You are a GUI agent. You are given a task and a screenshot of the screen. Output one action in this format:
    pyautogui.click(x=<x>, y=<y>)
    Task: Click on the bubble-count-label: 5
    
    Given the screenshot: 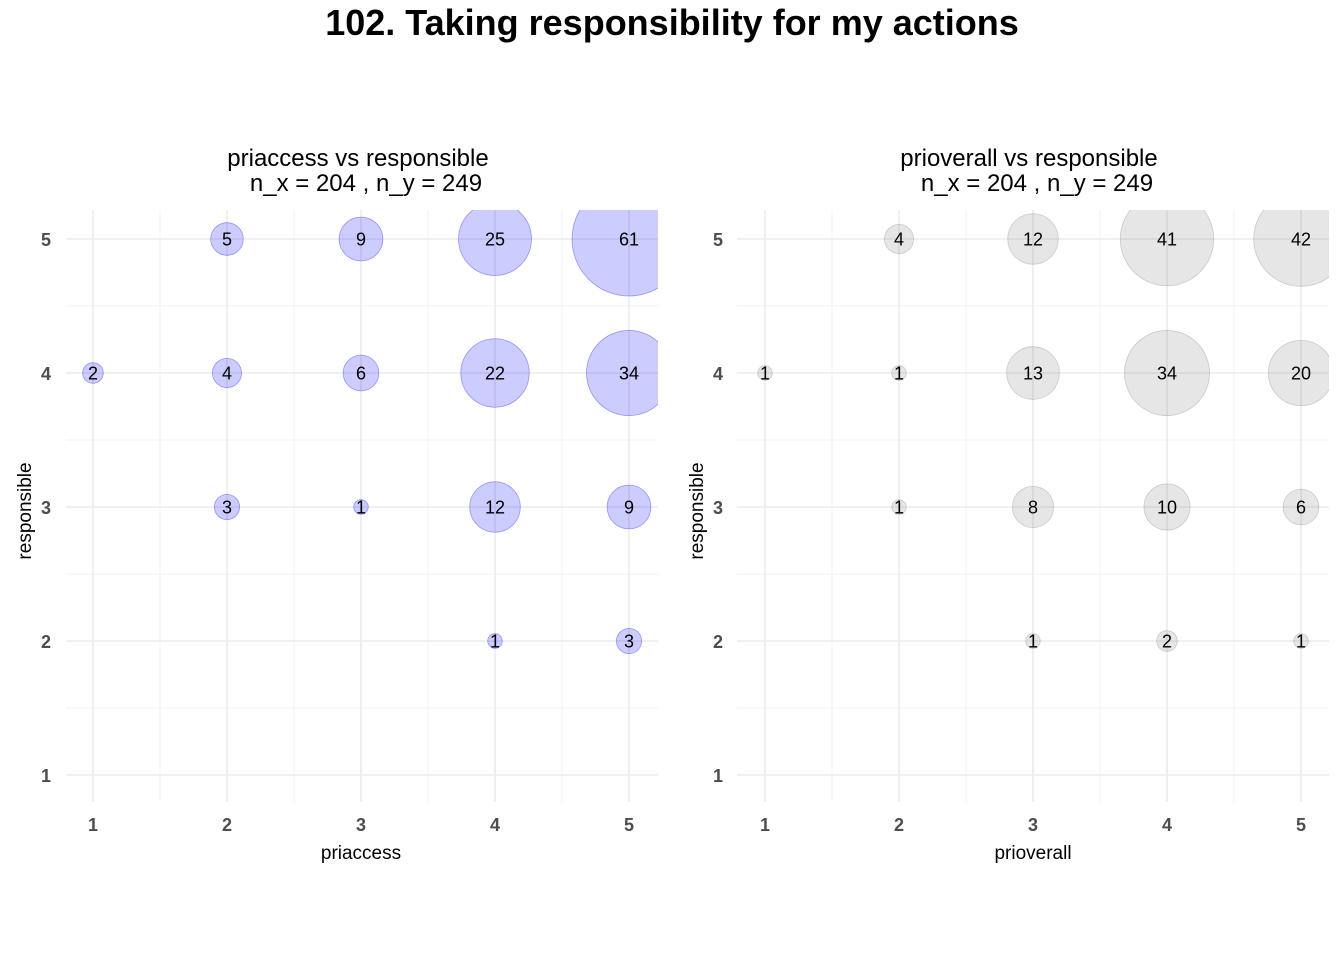 What is the action you would take?
    pyautogui.click(x=227, y=240)
    